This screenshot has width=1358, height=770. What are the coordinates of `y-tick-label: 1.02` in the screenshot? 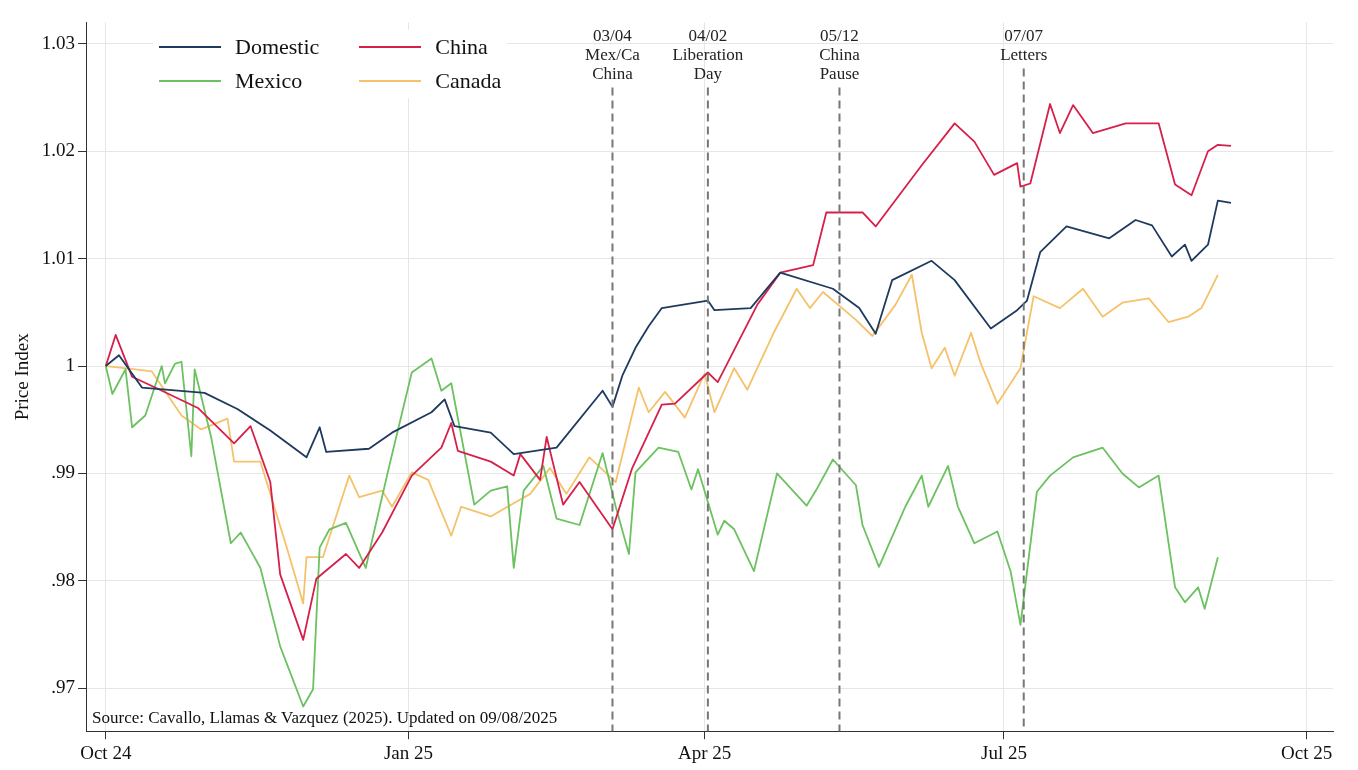 It's located at (58, 150).